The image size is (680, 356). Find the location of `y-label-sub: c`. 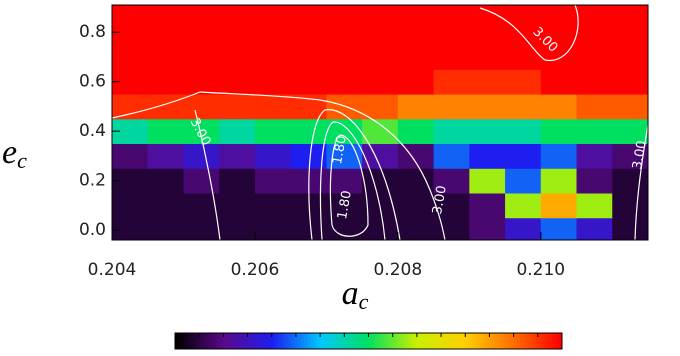

y-label-sub: c is located at coordinates (22, 160).